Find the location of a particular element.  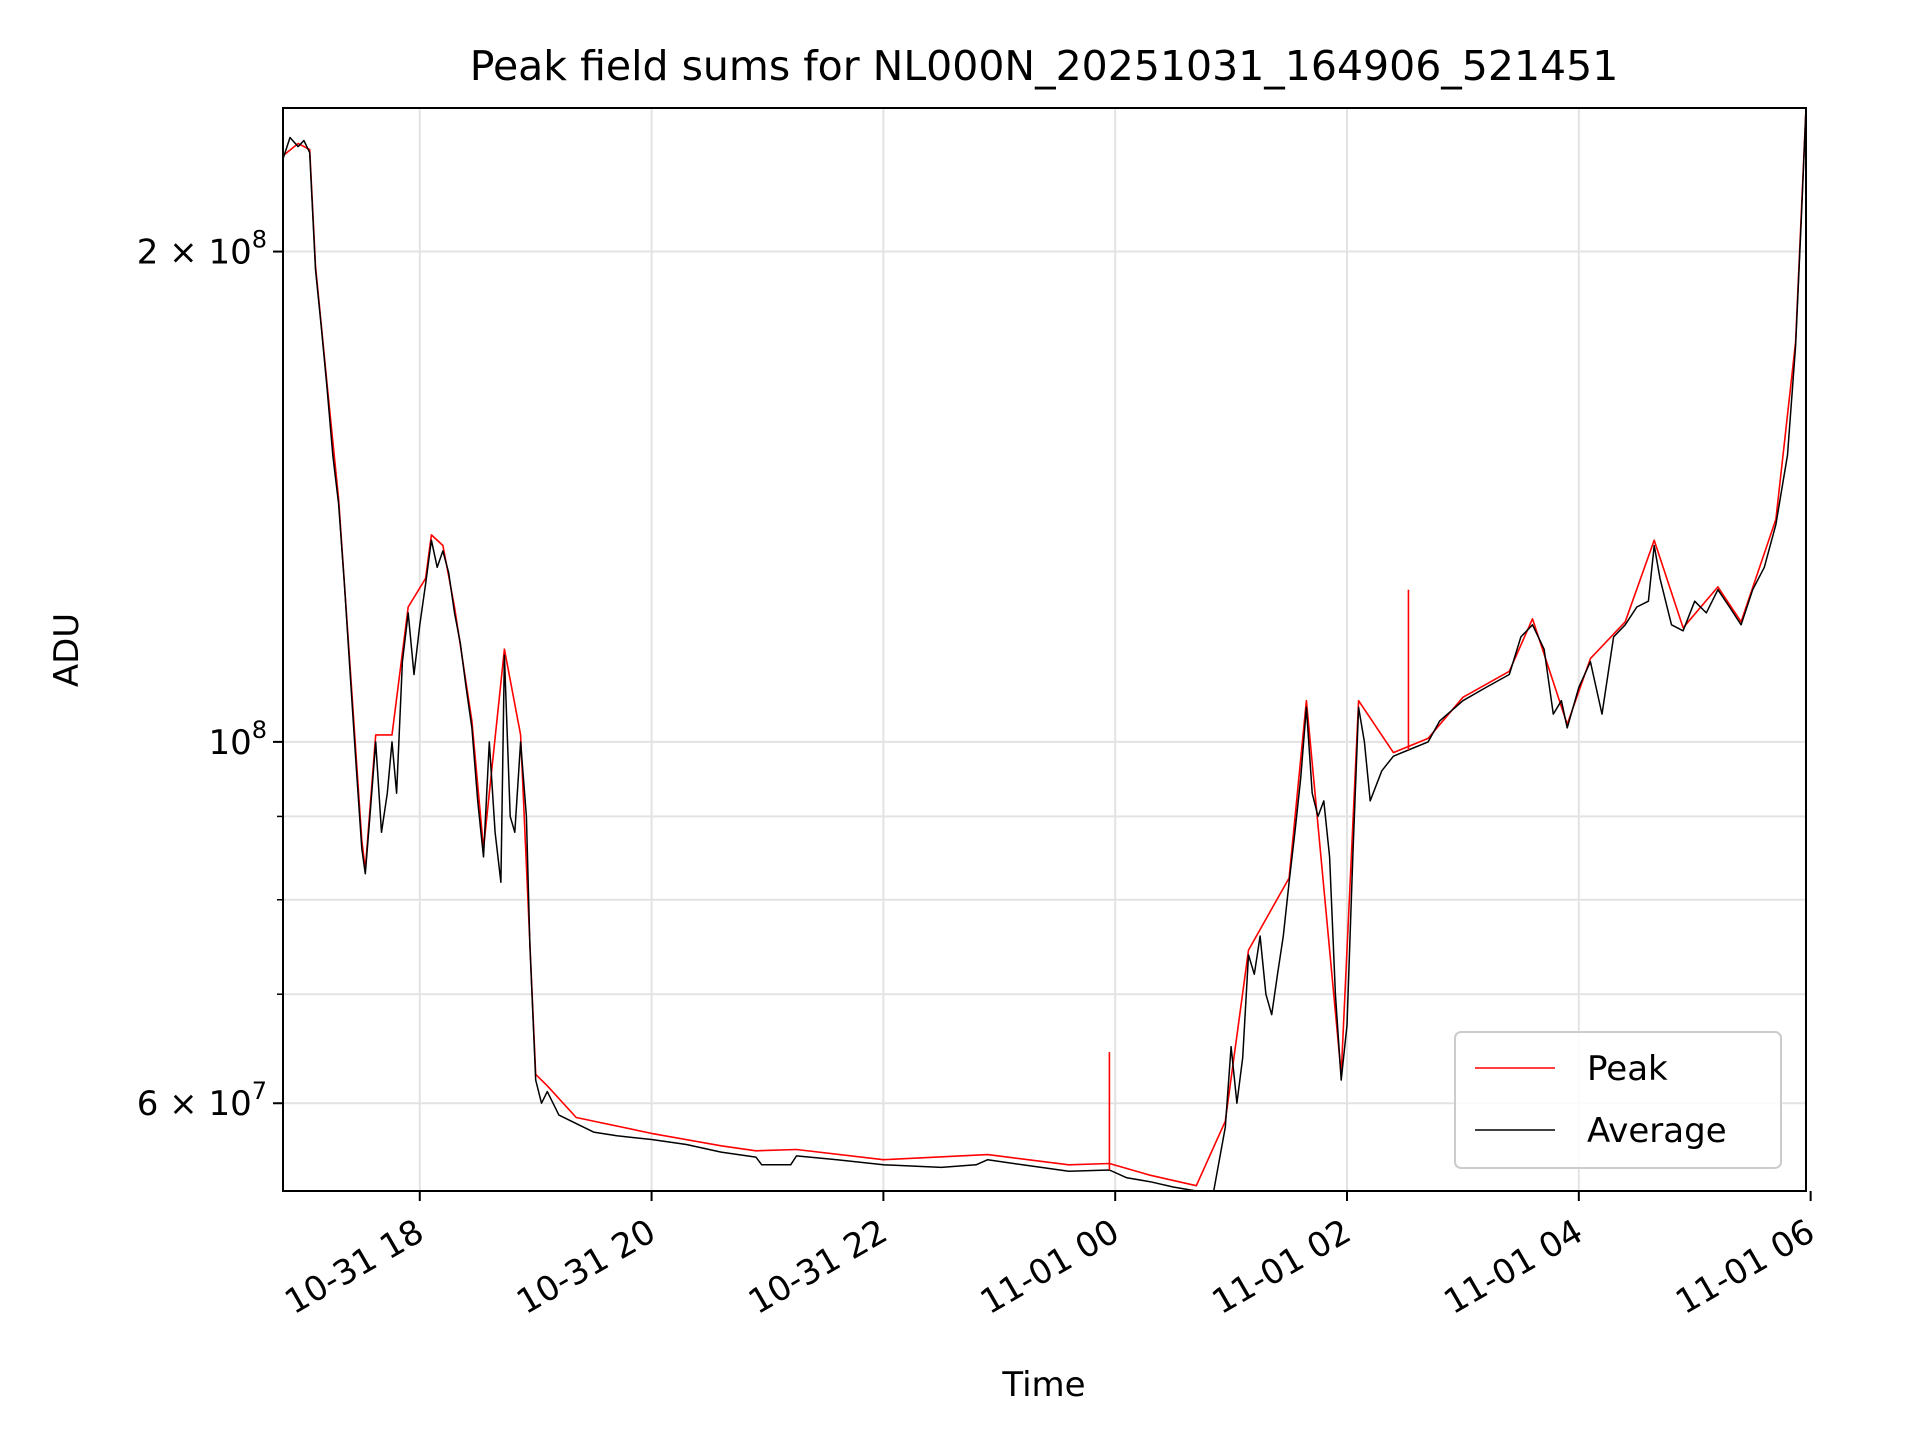

legend-label-peak: Peak is located at coordinates (1627, 1069).